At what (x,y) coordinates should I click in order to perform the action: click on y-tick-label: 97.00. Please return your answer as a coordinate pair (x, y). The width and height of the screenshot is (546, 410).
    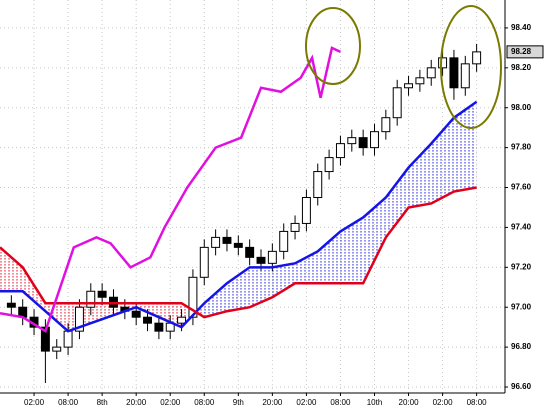
    Looking at the image, I should click on (521, 306).